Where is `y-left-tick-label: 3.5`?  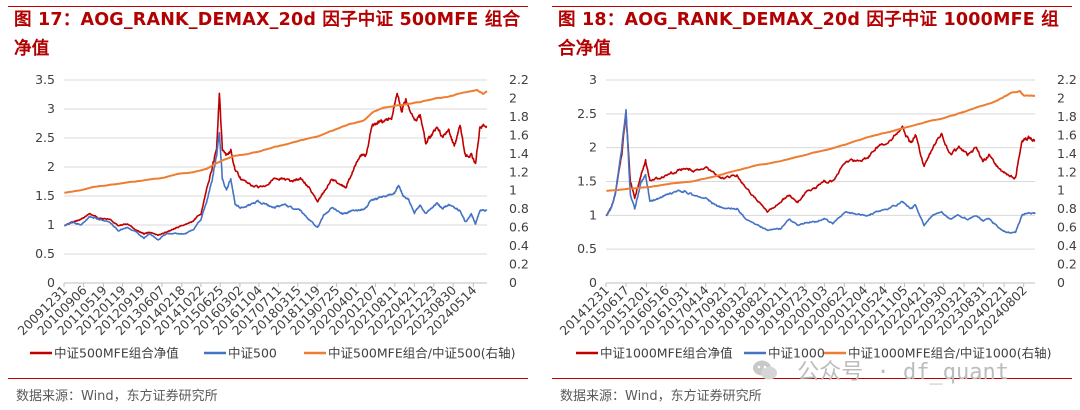 y-left-tick-label: 3.5 is located at coordinates (45, 79).